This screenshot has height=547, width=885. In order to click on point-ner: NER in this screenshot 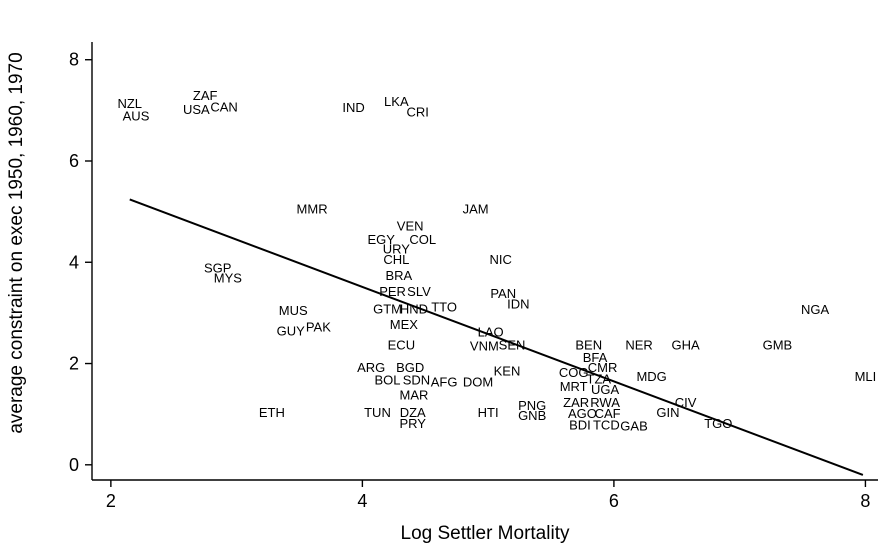, I will do `click(638, 344)`.